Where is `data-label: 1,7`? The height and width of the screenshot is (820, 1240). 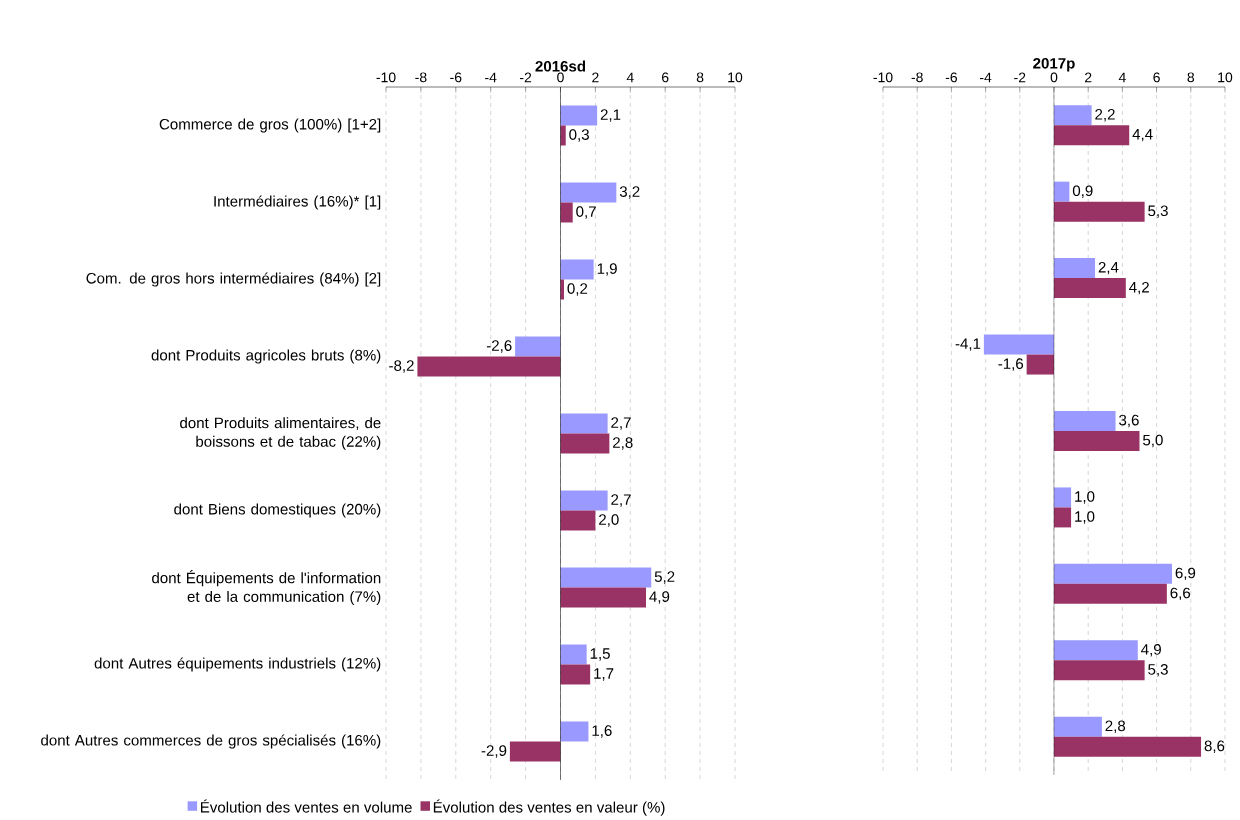 data-label: 1,7 is located at coordinates (604, 674).